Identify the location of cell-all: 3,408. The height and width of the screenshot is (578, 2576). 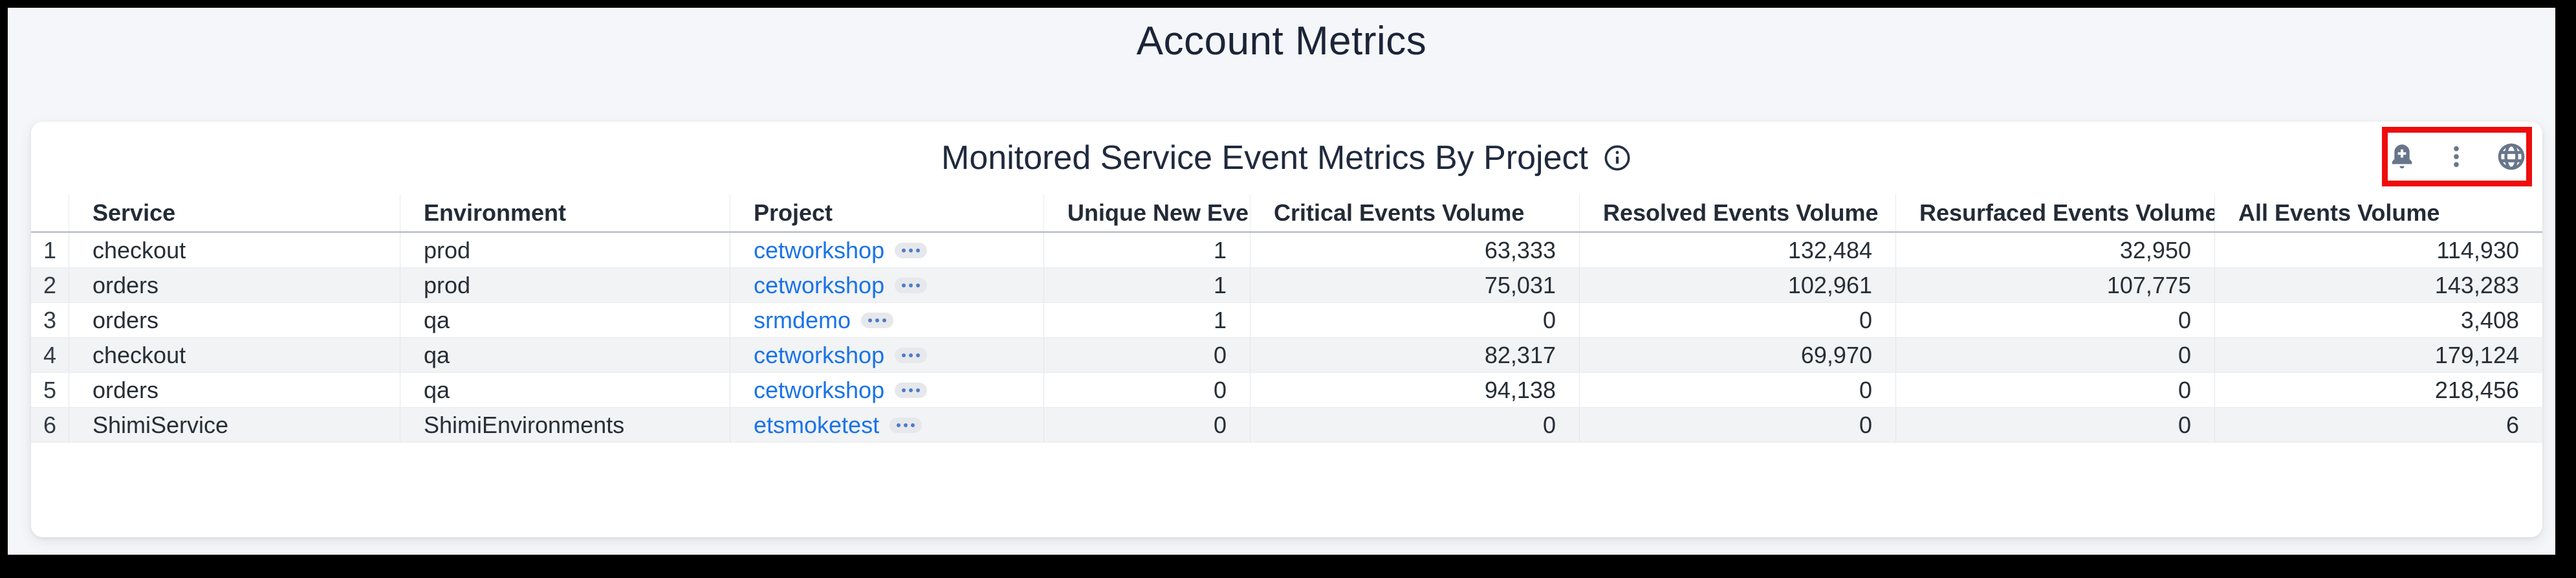
(2378, 320).